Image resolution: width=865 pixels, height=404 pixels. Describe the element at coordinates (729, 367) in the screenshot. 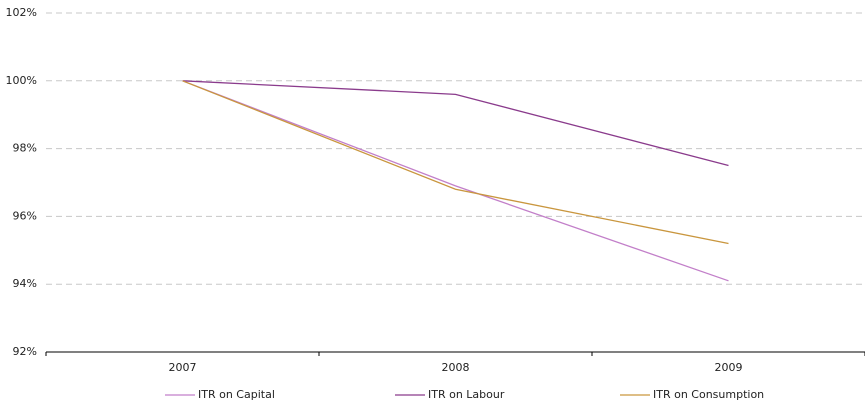

I see `x-tick-label: 2009` at that location.